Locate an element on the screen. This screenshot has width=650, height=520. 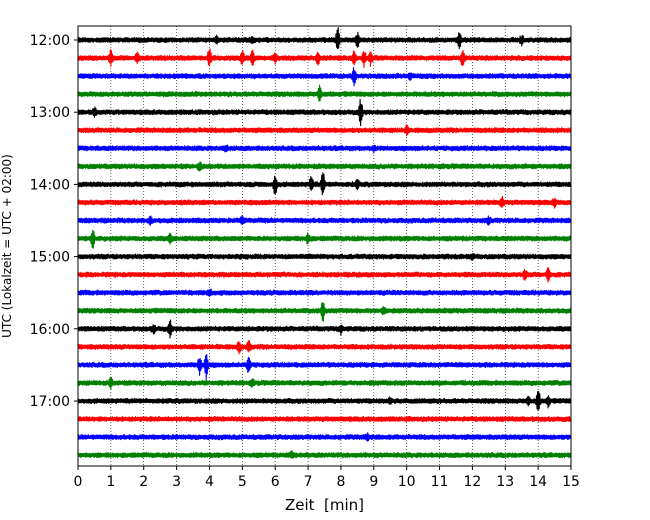
x-tick-label: 14 is located at coordinates (538, 482).